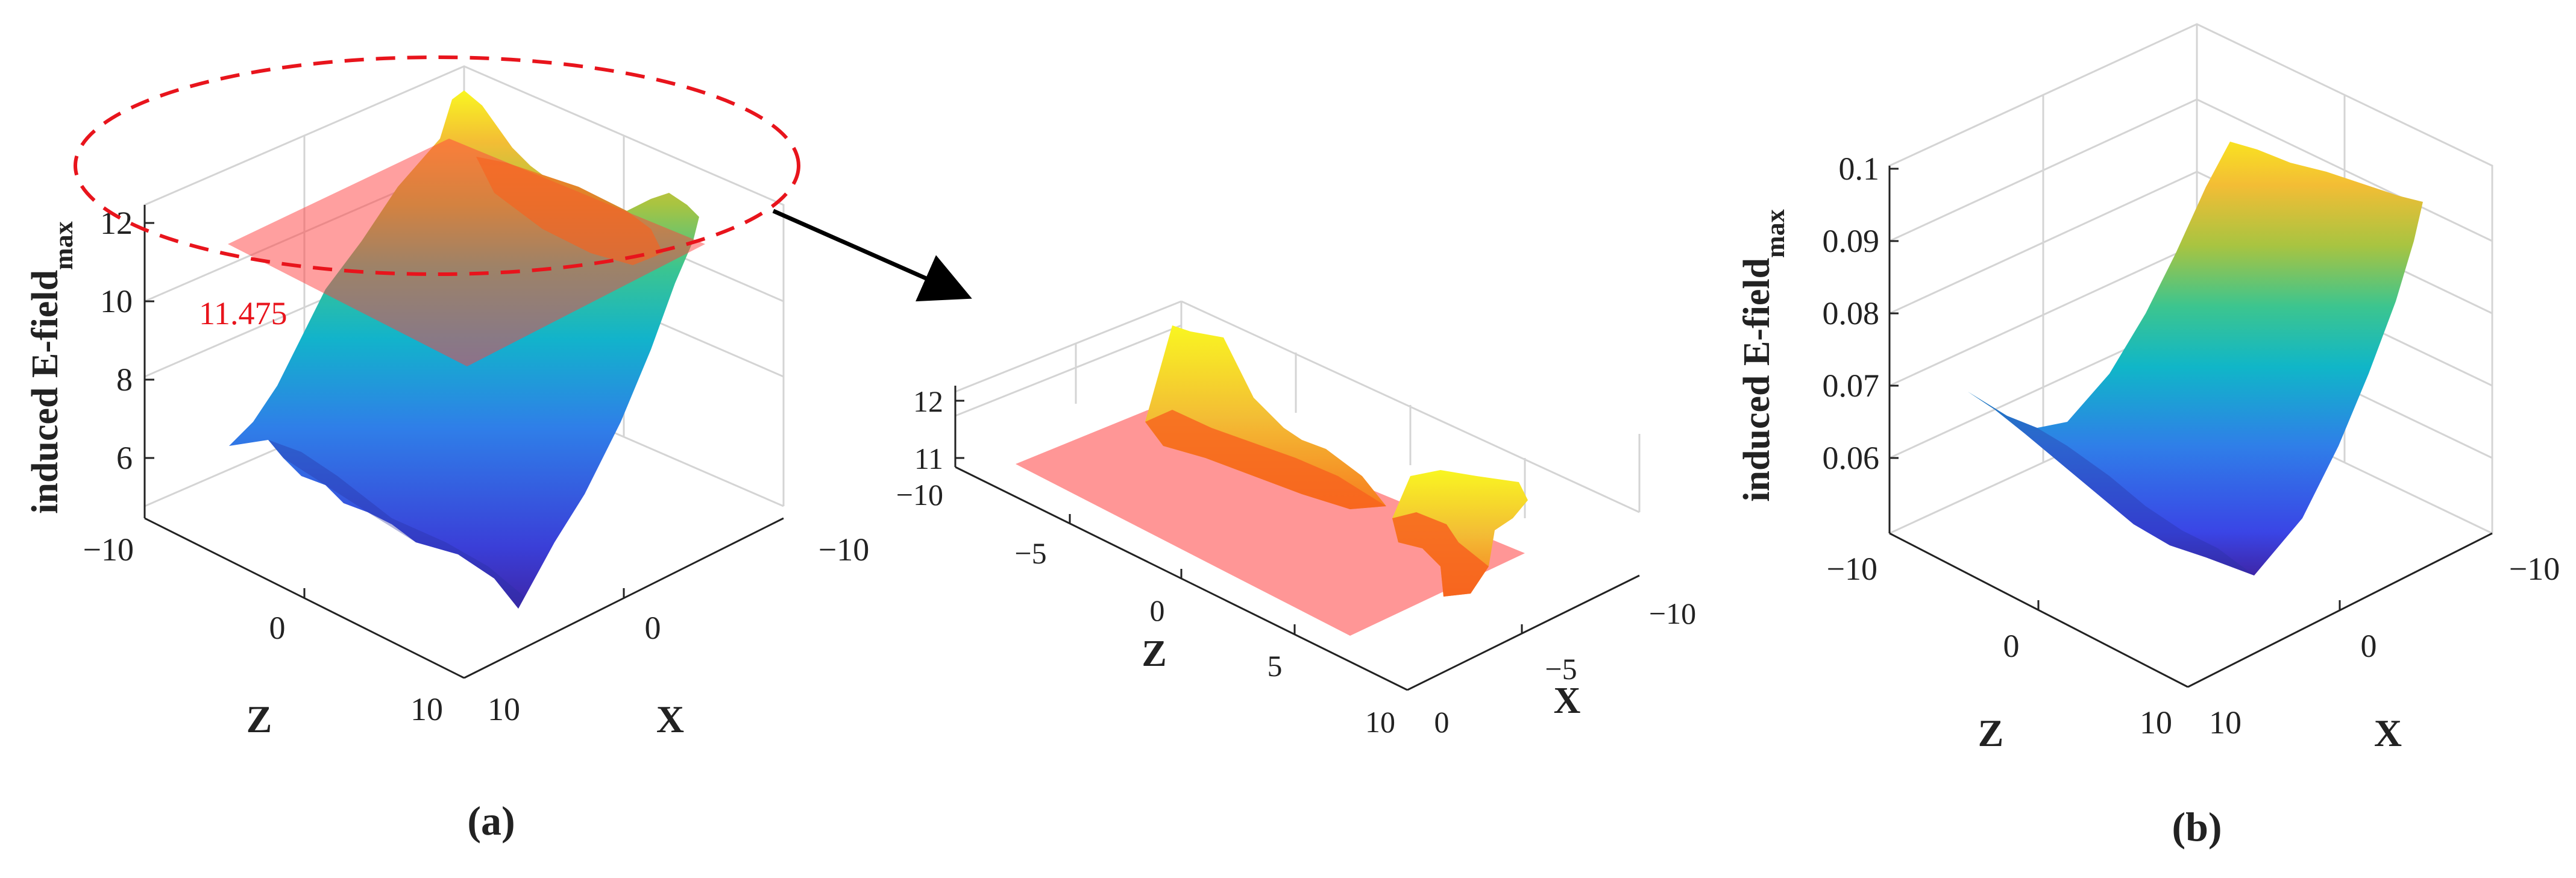 The width and height of the screenshot is (2576, 878). What do you see at coordinates (1991, 733) in the screenshot?
I see `panel-b-z-axis-label: Z` at bounding box center [1991, 733].